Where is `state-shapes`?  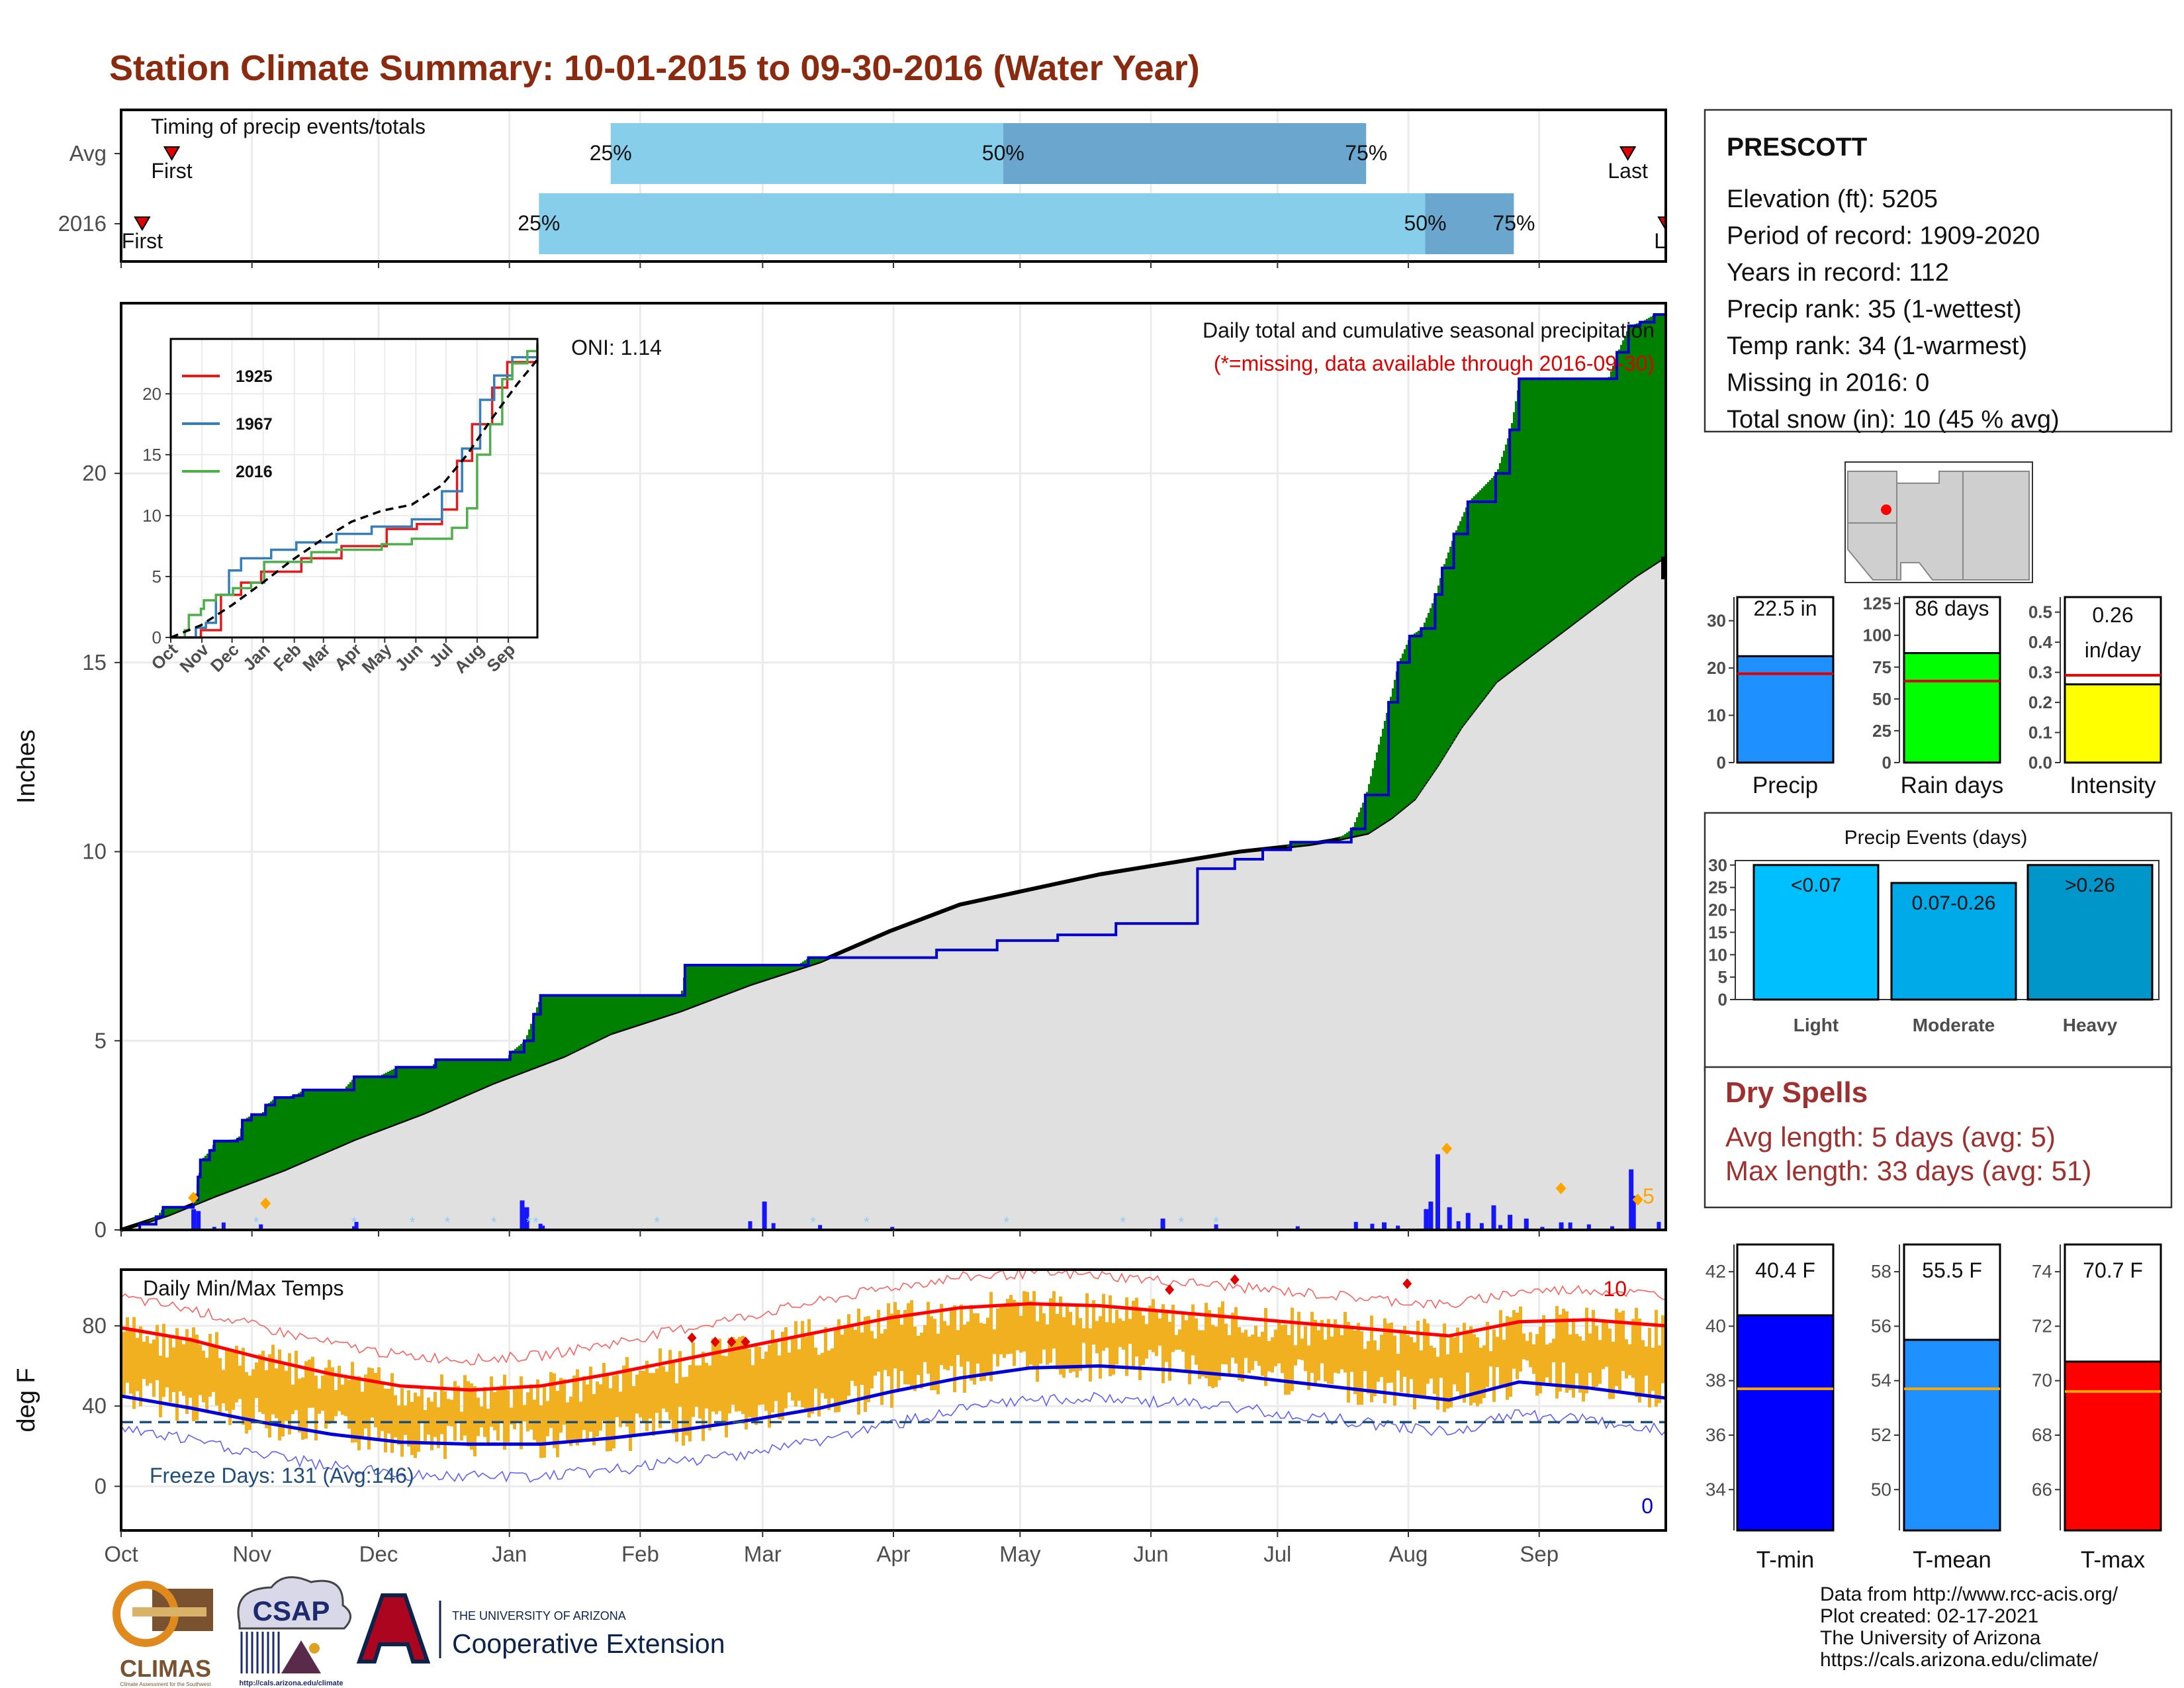
state-shapes is located at coordinates (1939, 526).